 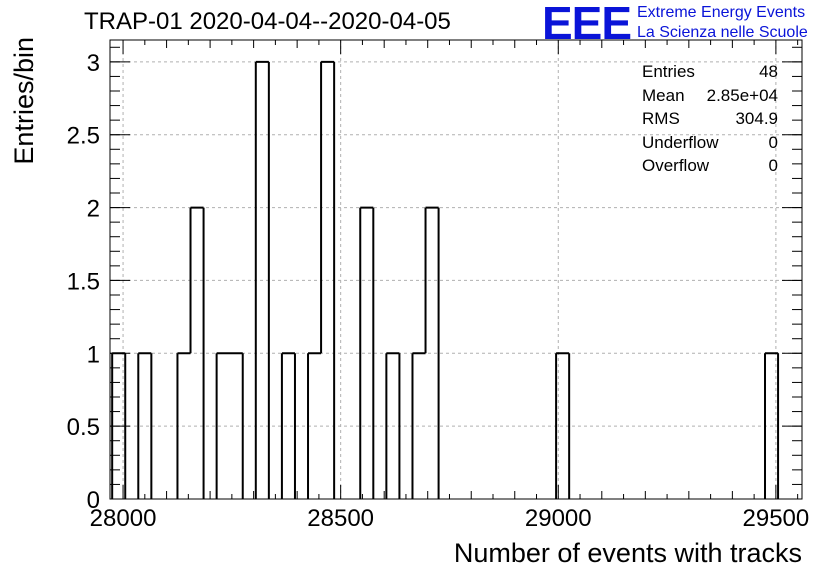 I want to click on stat-value: 304.9, so click(x=756, y=118).